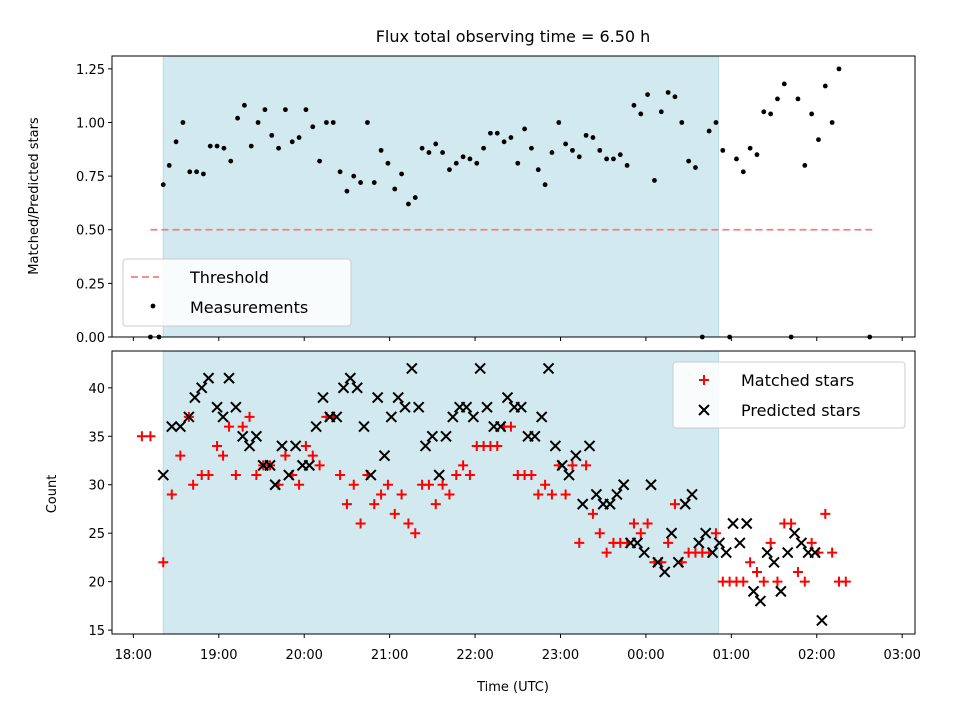 This screenshot has height=720, width=960. I want to click on legend-predicted-label: Predicted stars, so click(801, 410).